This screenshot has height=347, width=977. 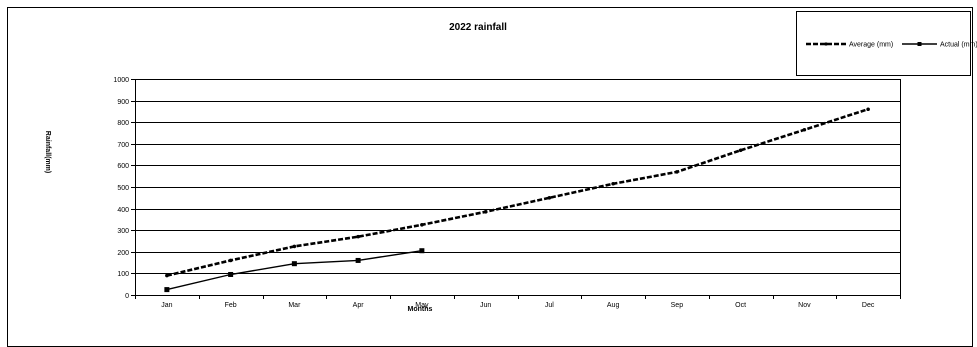 What do you see at coordinates (740, 305) in the screenshot?
I see `x-tick-label: Oct` at bounding box center [740, 305].